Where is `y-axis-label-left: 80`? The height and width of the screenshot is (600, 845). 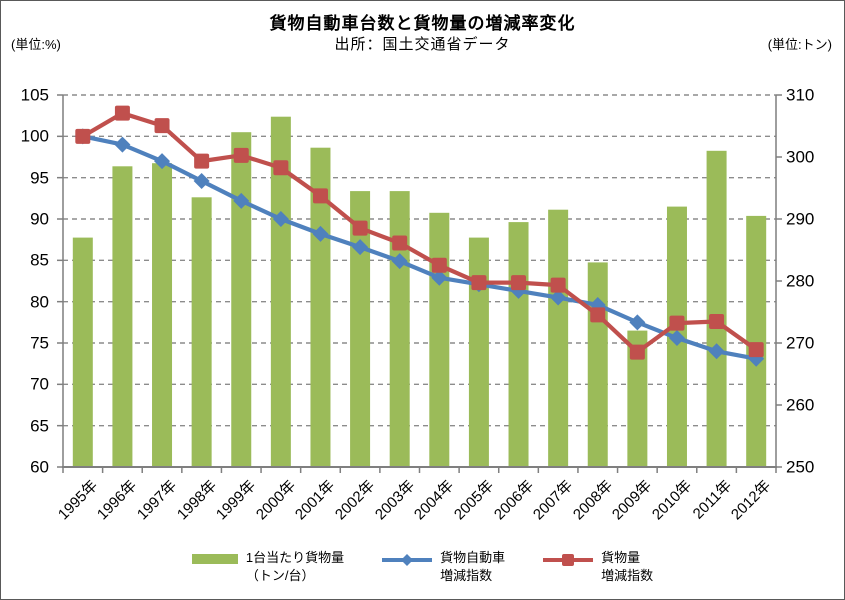 y-axis-label-left: 80 is located at coordinates (39, 302).